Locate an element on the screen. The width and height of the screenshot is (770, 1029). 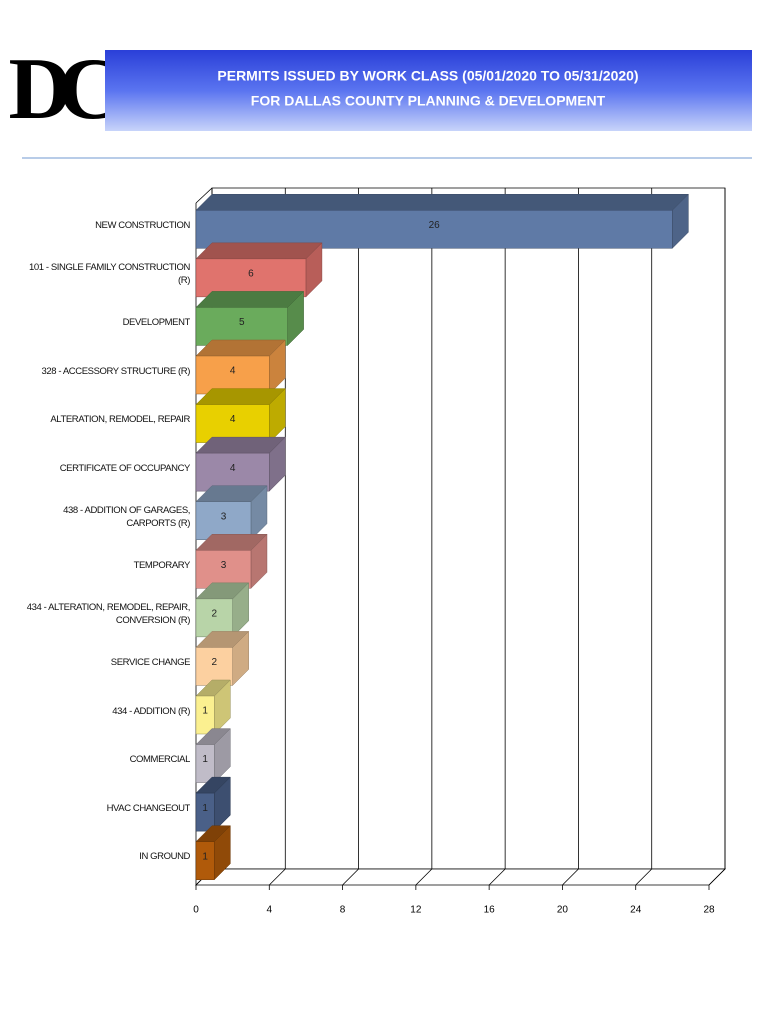
y-label-box: HVAC CHANGEOUT is located at coordinates (148, 808).